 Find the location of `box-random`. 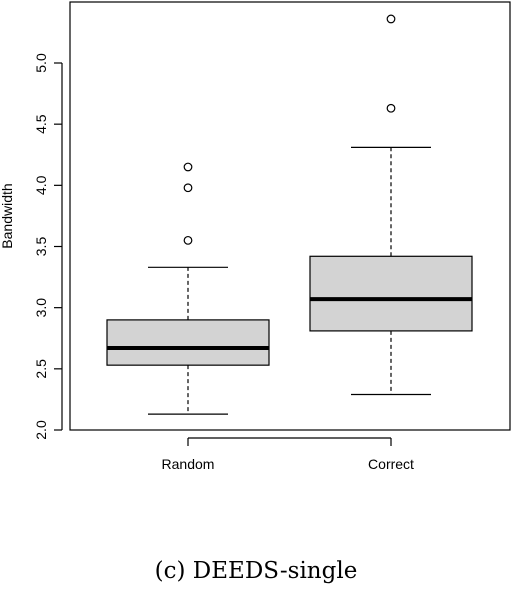

box-random is located at coordinates (188, 342).